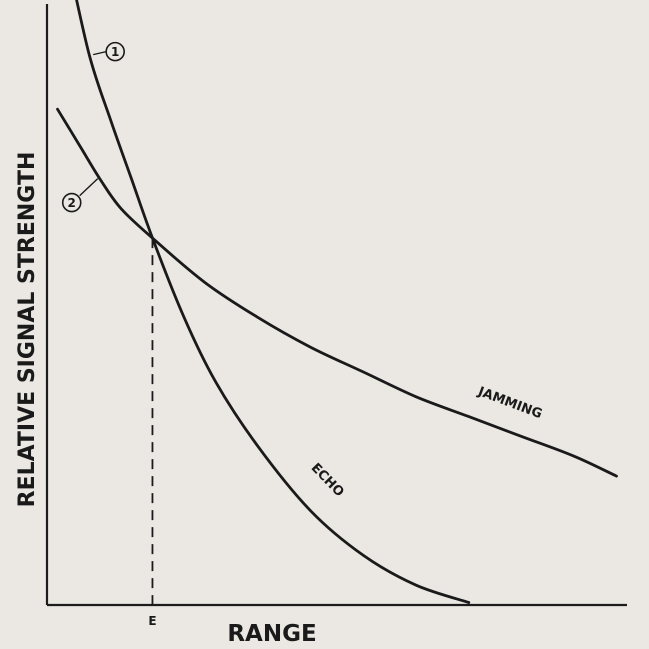 This screenshot has width=649, height=649. What do you see at coordinates (152, 621) in the screenshot?
I see `x-tick-label: E` at bounding box center [152, 621].